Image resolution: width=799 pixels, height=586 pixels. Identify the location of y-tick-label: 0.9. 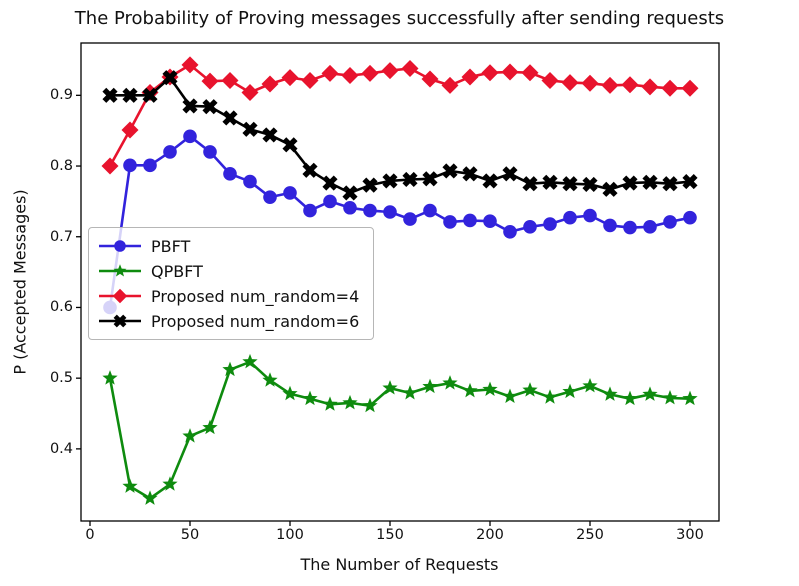
(61, 95).